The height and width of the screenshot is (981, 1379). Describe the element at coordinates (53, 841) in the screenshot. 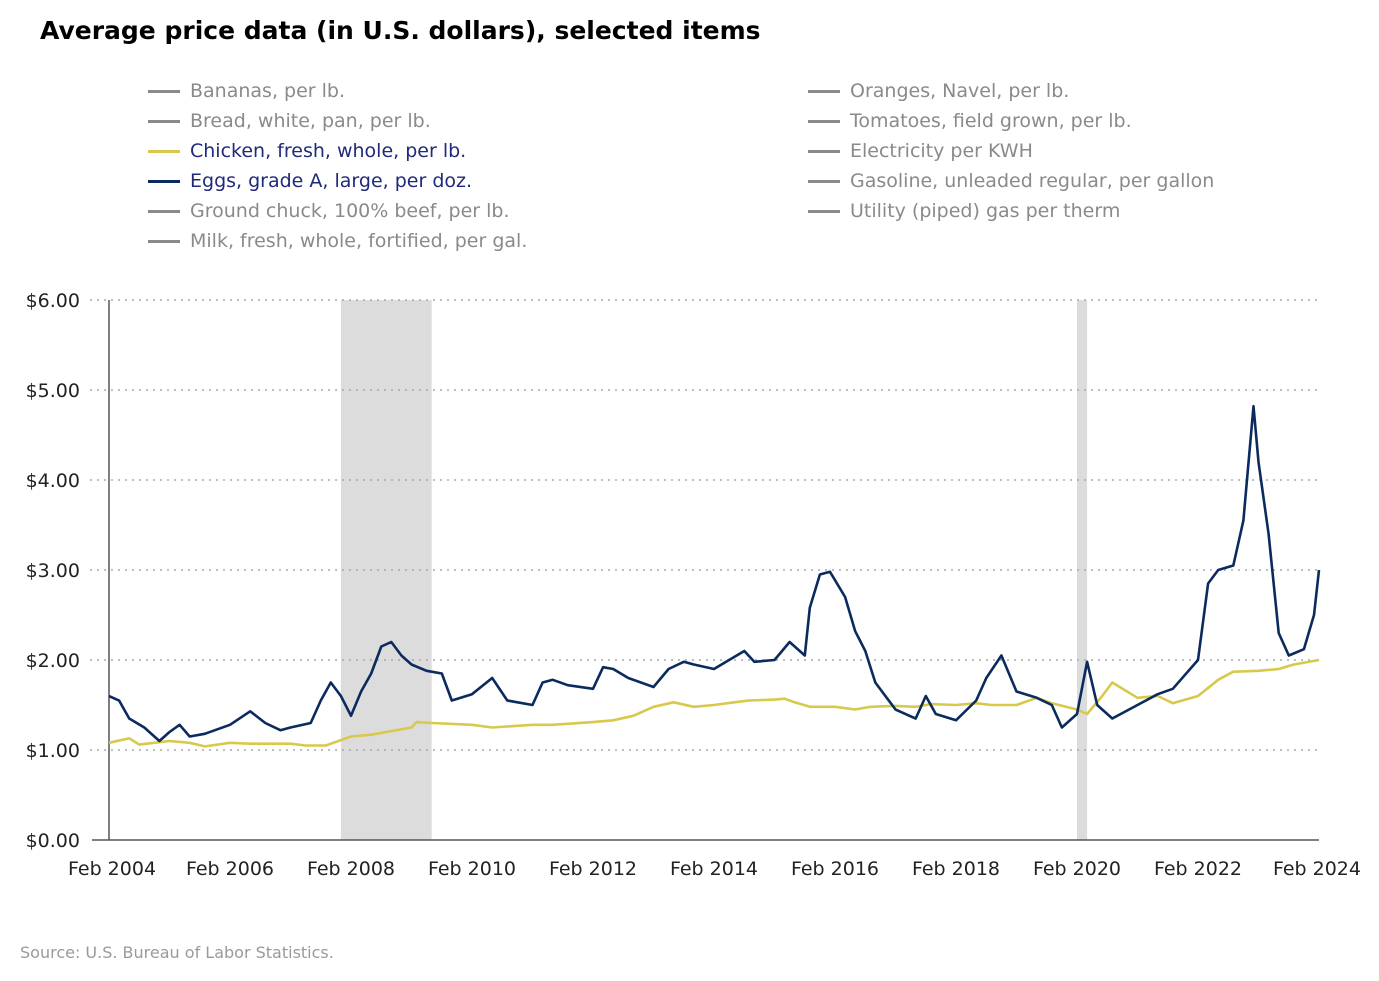

I see `y-tick-label: $0.00` at that location.